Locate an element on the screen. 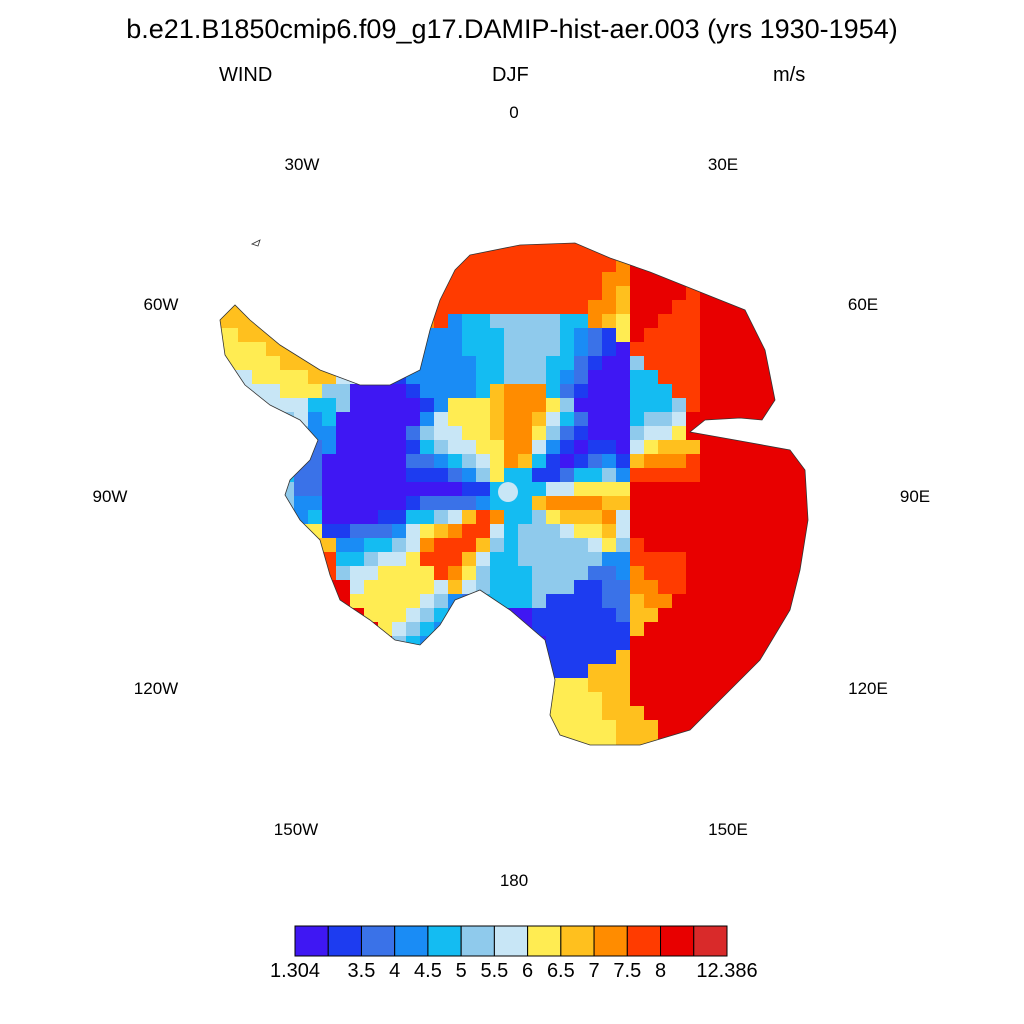 This screenshot has height=1024, width=1024. colorbar-label-11: 12.386 is located at coordinates (727, 971).